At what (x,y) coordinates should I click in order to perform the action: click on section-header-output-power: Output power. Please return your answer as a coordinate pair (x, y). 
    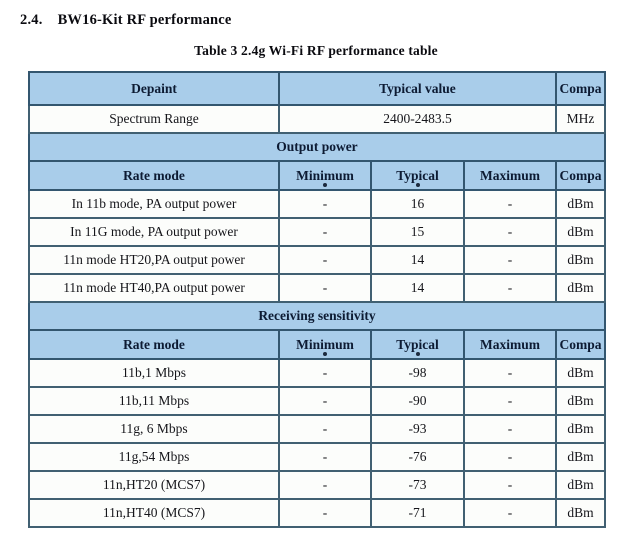
    Looking at the image, I should click on (317, 147).